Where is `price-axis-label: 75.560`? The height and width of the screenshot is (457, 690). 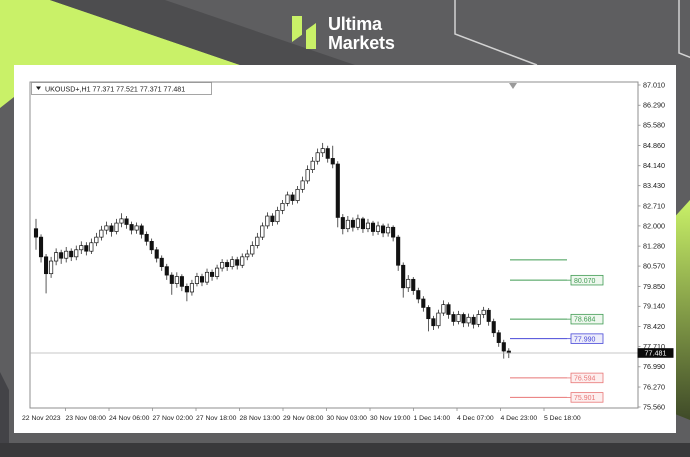 price-axis-label: 75.560 is located at coordinates (654, 406).